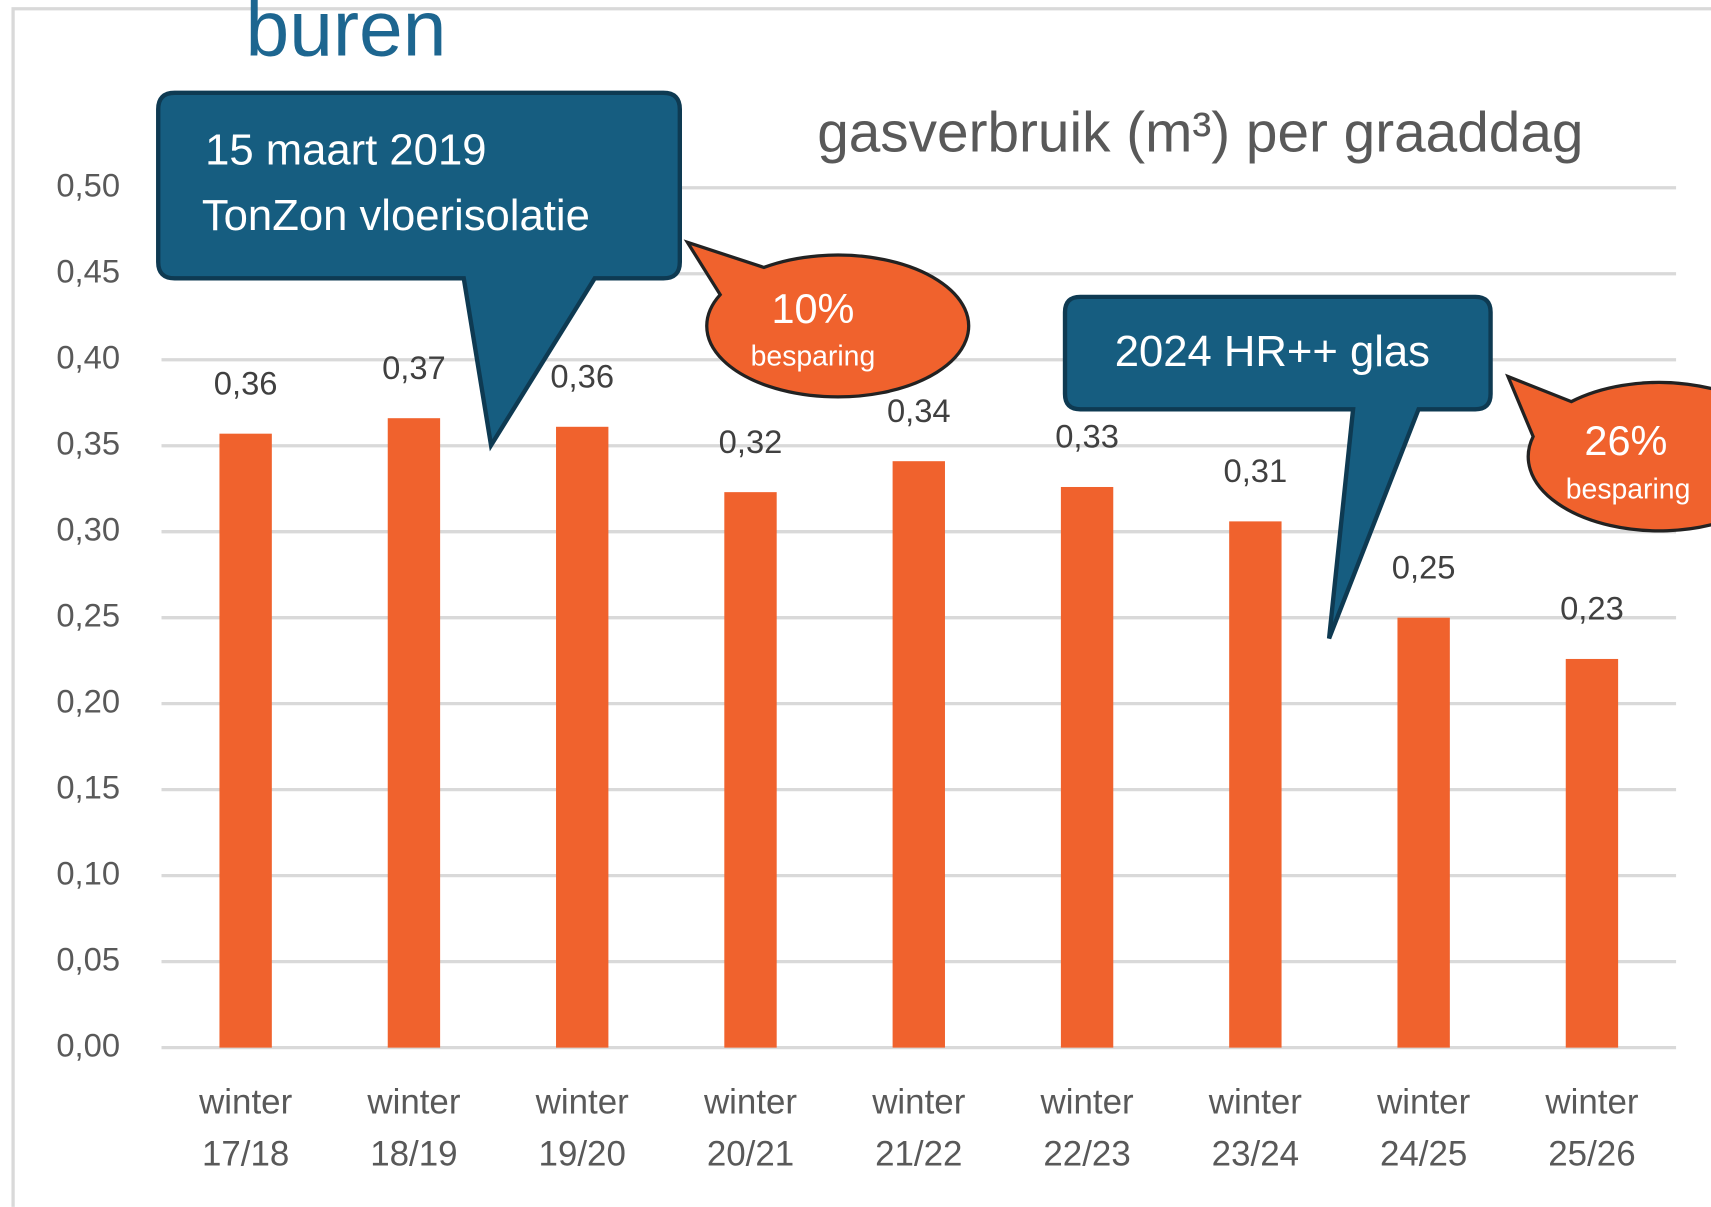  I want to click on y-tick-label: 0,10, so click(88, 872).